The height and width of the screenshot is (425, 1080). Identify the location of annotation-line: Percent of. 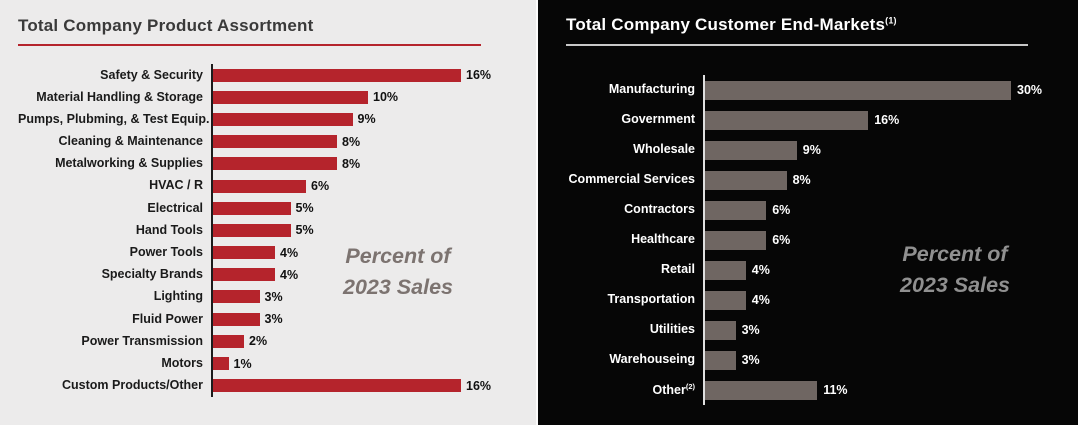
(955, 254).